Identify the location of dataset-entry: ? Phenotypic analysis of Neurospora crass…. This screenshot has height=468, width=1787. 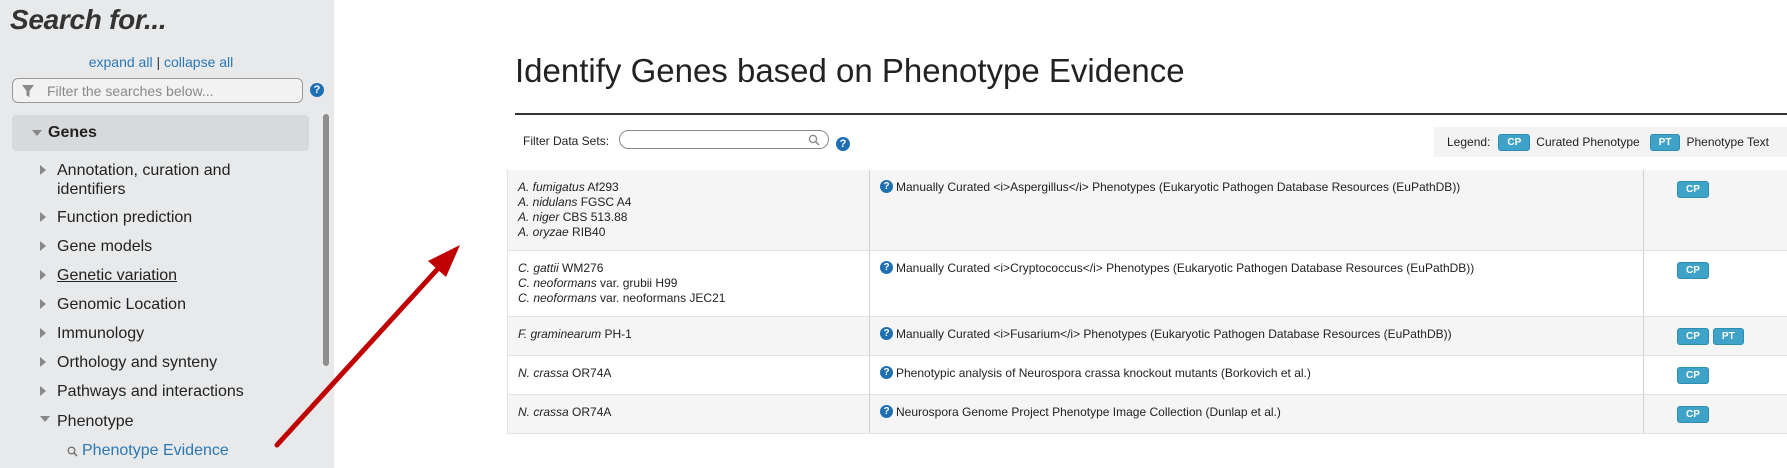
(1256, 373).